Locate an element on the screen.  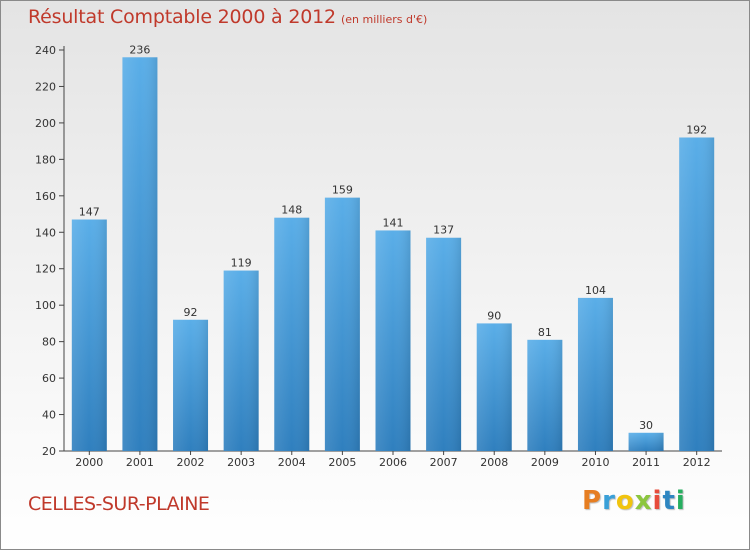
value-label-2002: 92 is located at coordinates (191, 312).